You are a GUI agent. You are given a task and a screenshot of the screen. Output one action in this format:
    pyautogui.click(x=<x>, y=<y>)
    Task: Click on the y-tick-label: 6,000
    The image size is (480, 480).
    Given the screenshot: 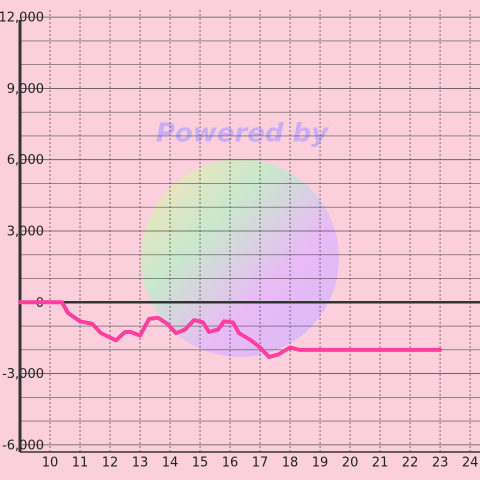 What is the action you would take?
    pyautogui.click(x=25, y=160)
    